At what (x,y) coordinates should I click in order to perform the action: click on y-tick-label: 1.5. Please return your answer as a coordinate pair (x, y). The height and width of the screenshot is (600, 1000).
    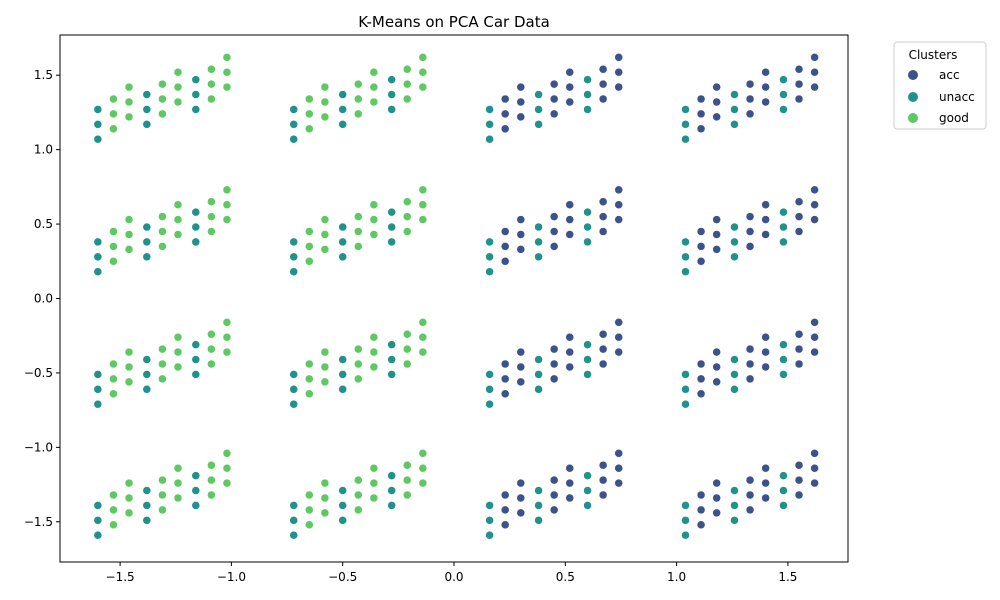
    Looking at the image, I should click on (43, 75).